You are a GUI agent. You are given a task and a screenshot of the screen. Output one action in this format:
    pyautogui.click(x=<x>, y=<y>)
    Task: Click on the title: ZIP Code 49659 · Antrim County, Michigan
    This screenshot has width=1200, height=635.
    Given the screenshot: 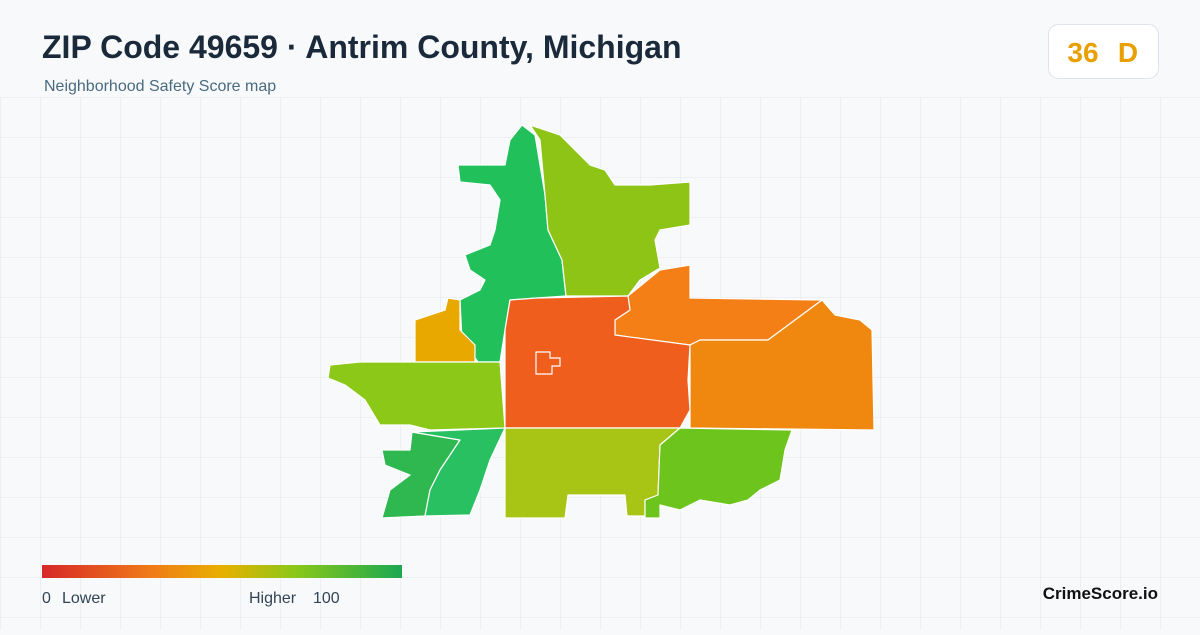 What is the action you would take?
    pyautogui.click(x=362, y=47)
    